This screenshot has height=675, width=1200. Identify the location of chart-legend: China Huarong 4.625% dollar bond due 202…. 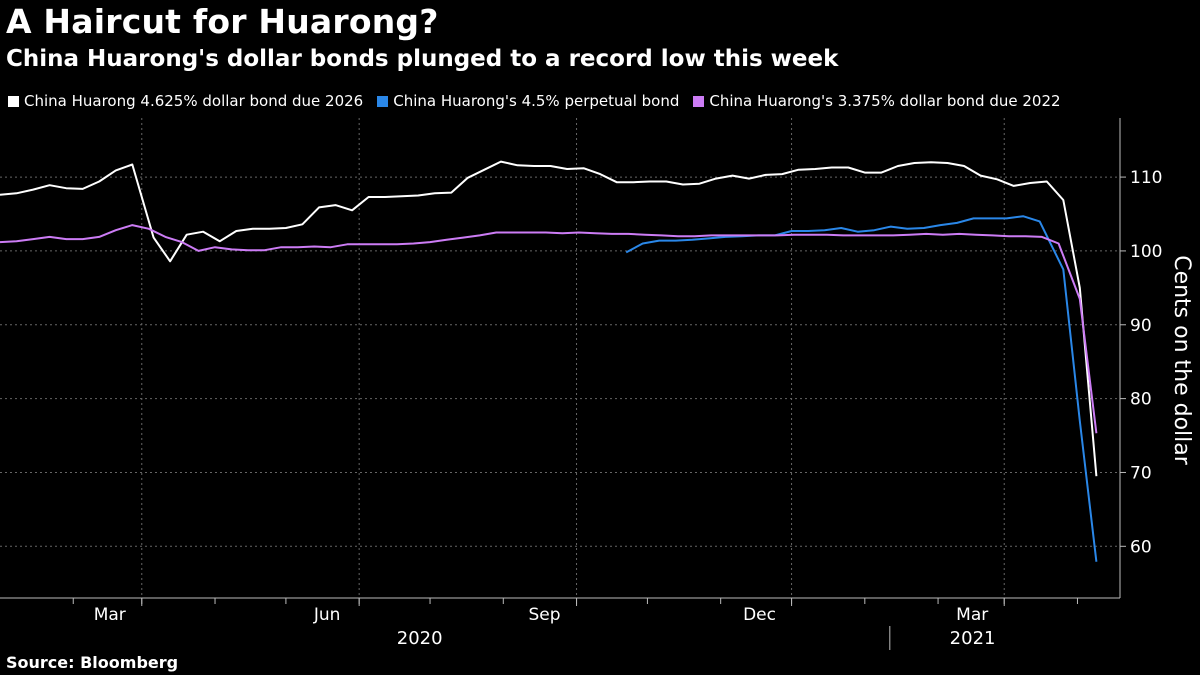
(534, 101).